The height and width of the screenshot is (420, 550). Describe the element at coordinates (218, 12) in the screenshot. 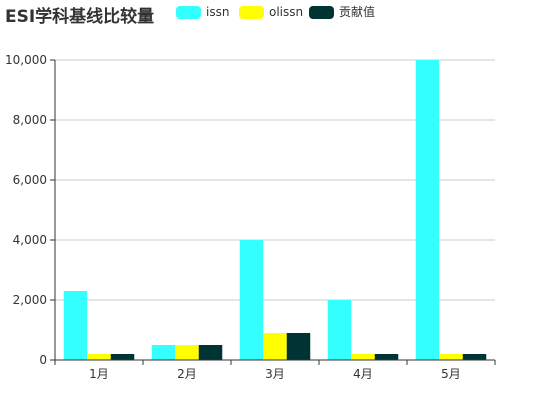

I see `legend-label-issn: issn` at that location.